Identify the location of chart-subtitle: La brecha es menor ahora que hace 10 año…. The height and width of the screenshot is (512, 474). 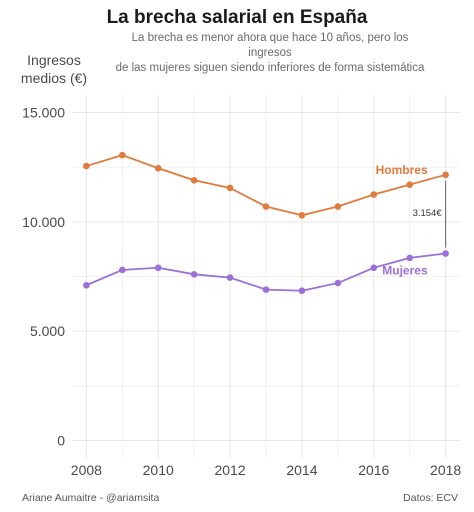
(270, 53).